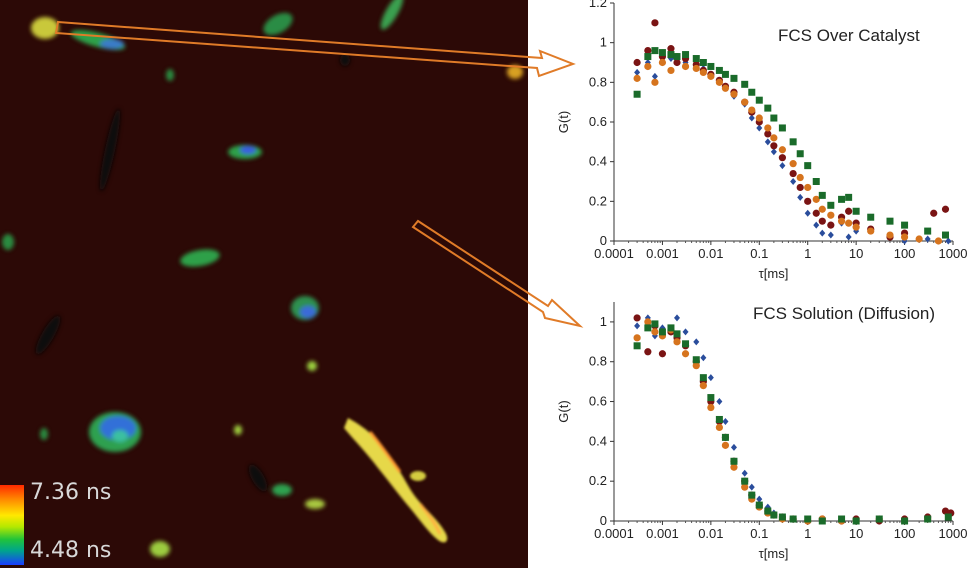 The width and height of the screenshot is (980, 573). Describe the element at coordinates (598, 121) in the screenshot. I see `chart1-ytick-label: 0.6` at that location.